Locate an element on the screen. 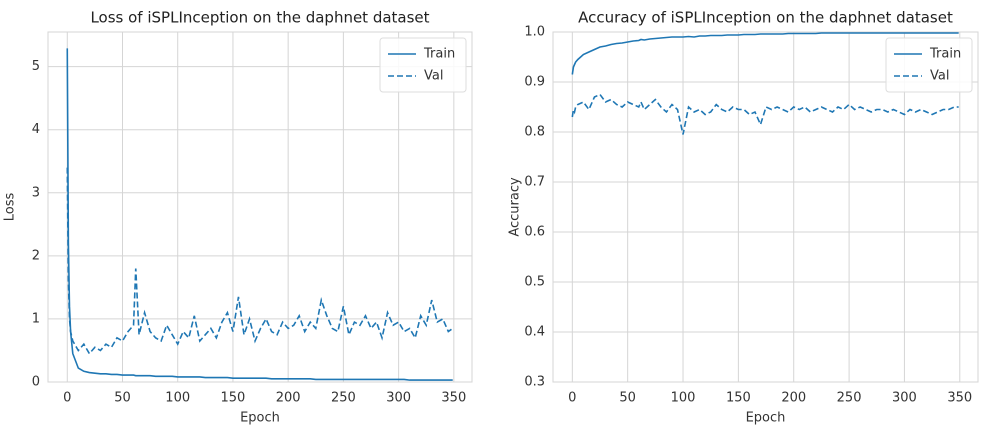 This screenshot has height=435, width=988. y-tick-label: 0.6 is located at coordinates (534, 232).